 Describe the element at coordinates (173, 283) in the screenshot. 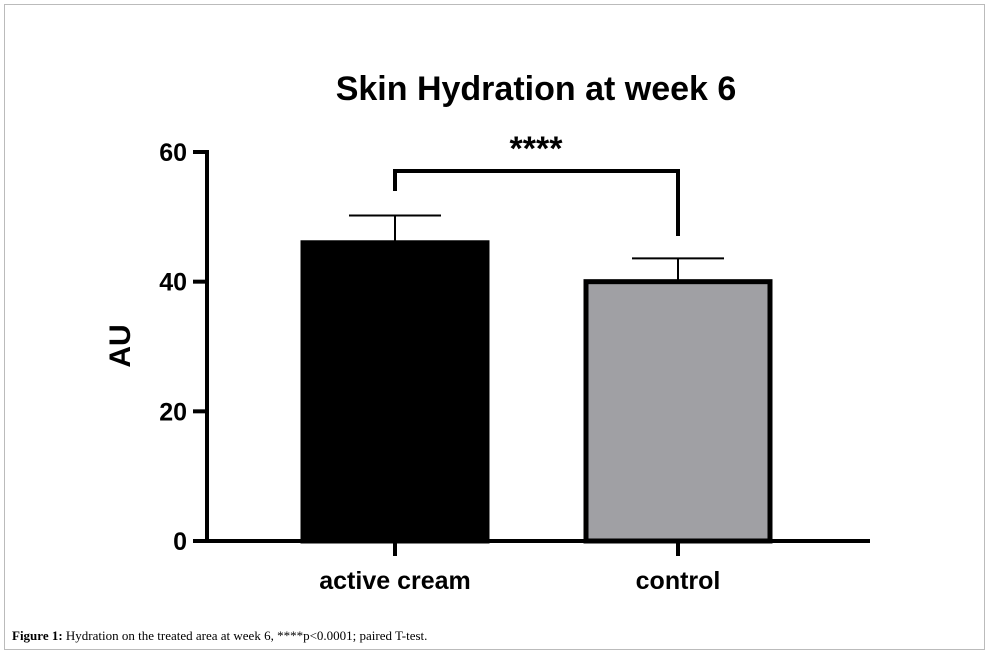

I see `y-tick-label: 40` at that location.